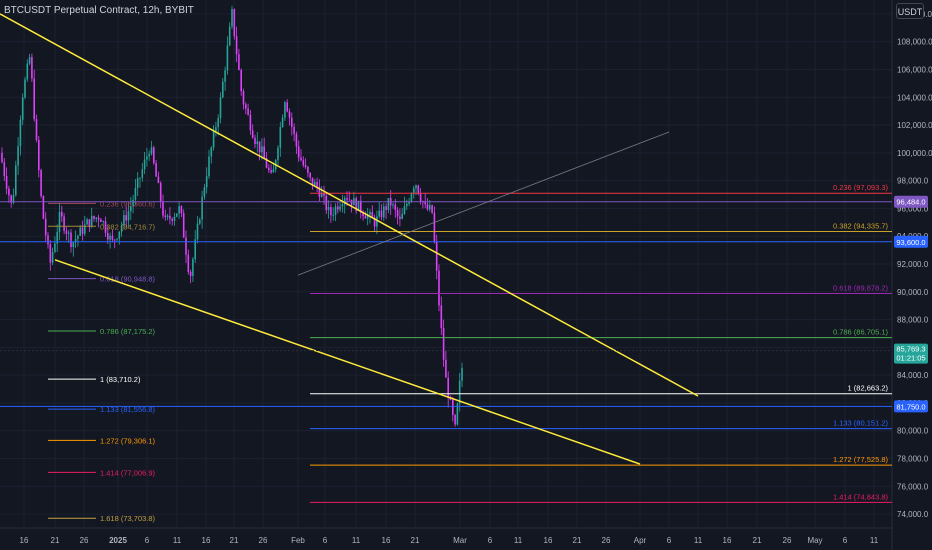 The image size is (932, 550). What do you see at coordinates (118, 540) in the screenshot?
I see `x-tick-label: 2025` at bounding box center [118, 540].